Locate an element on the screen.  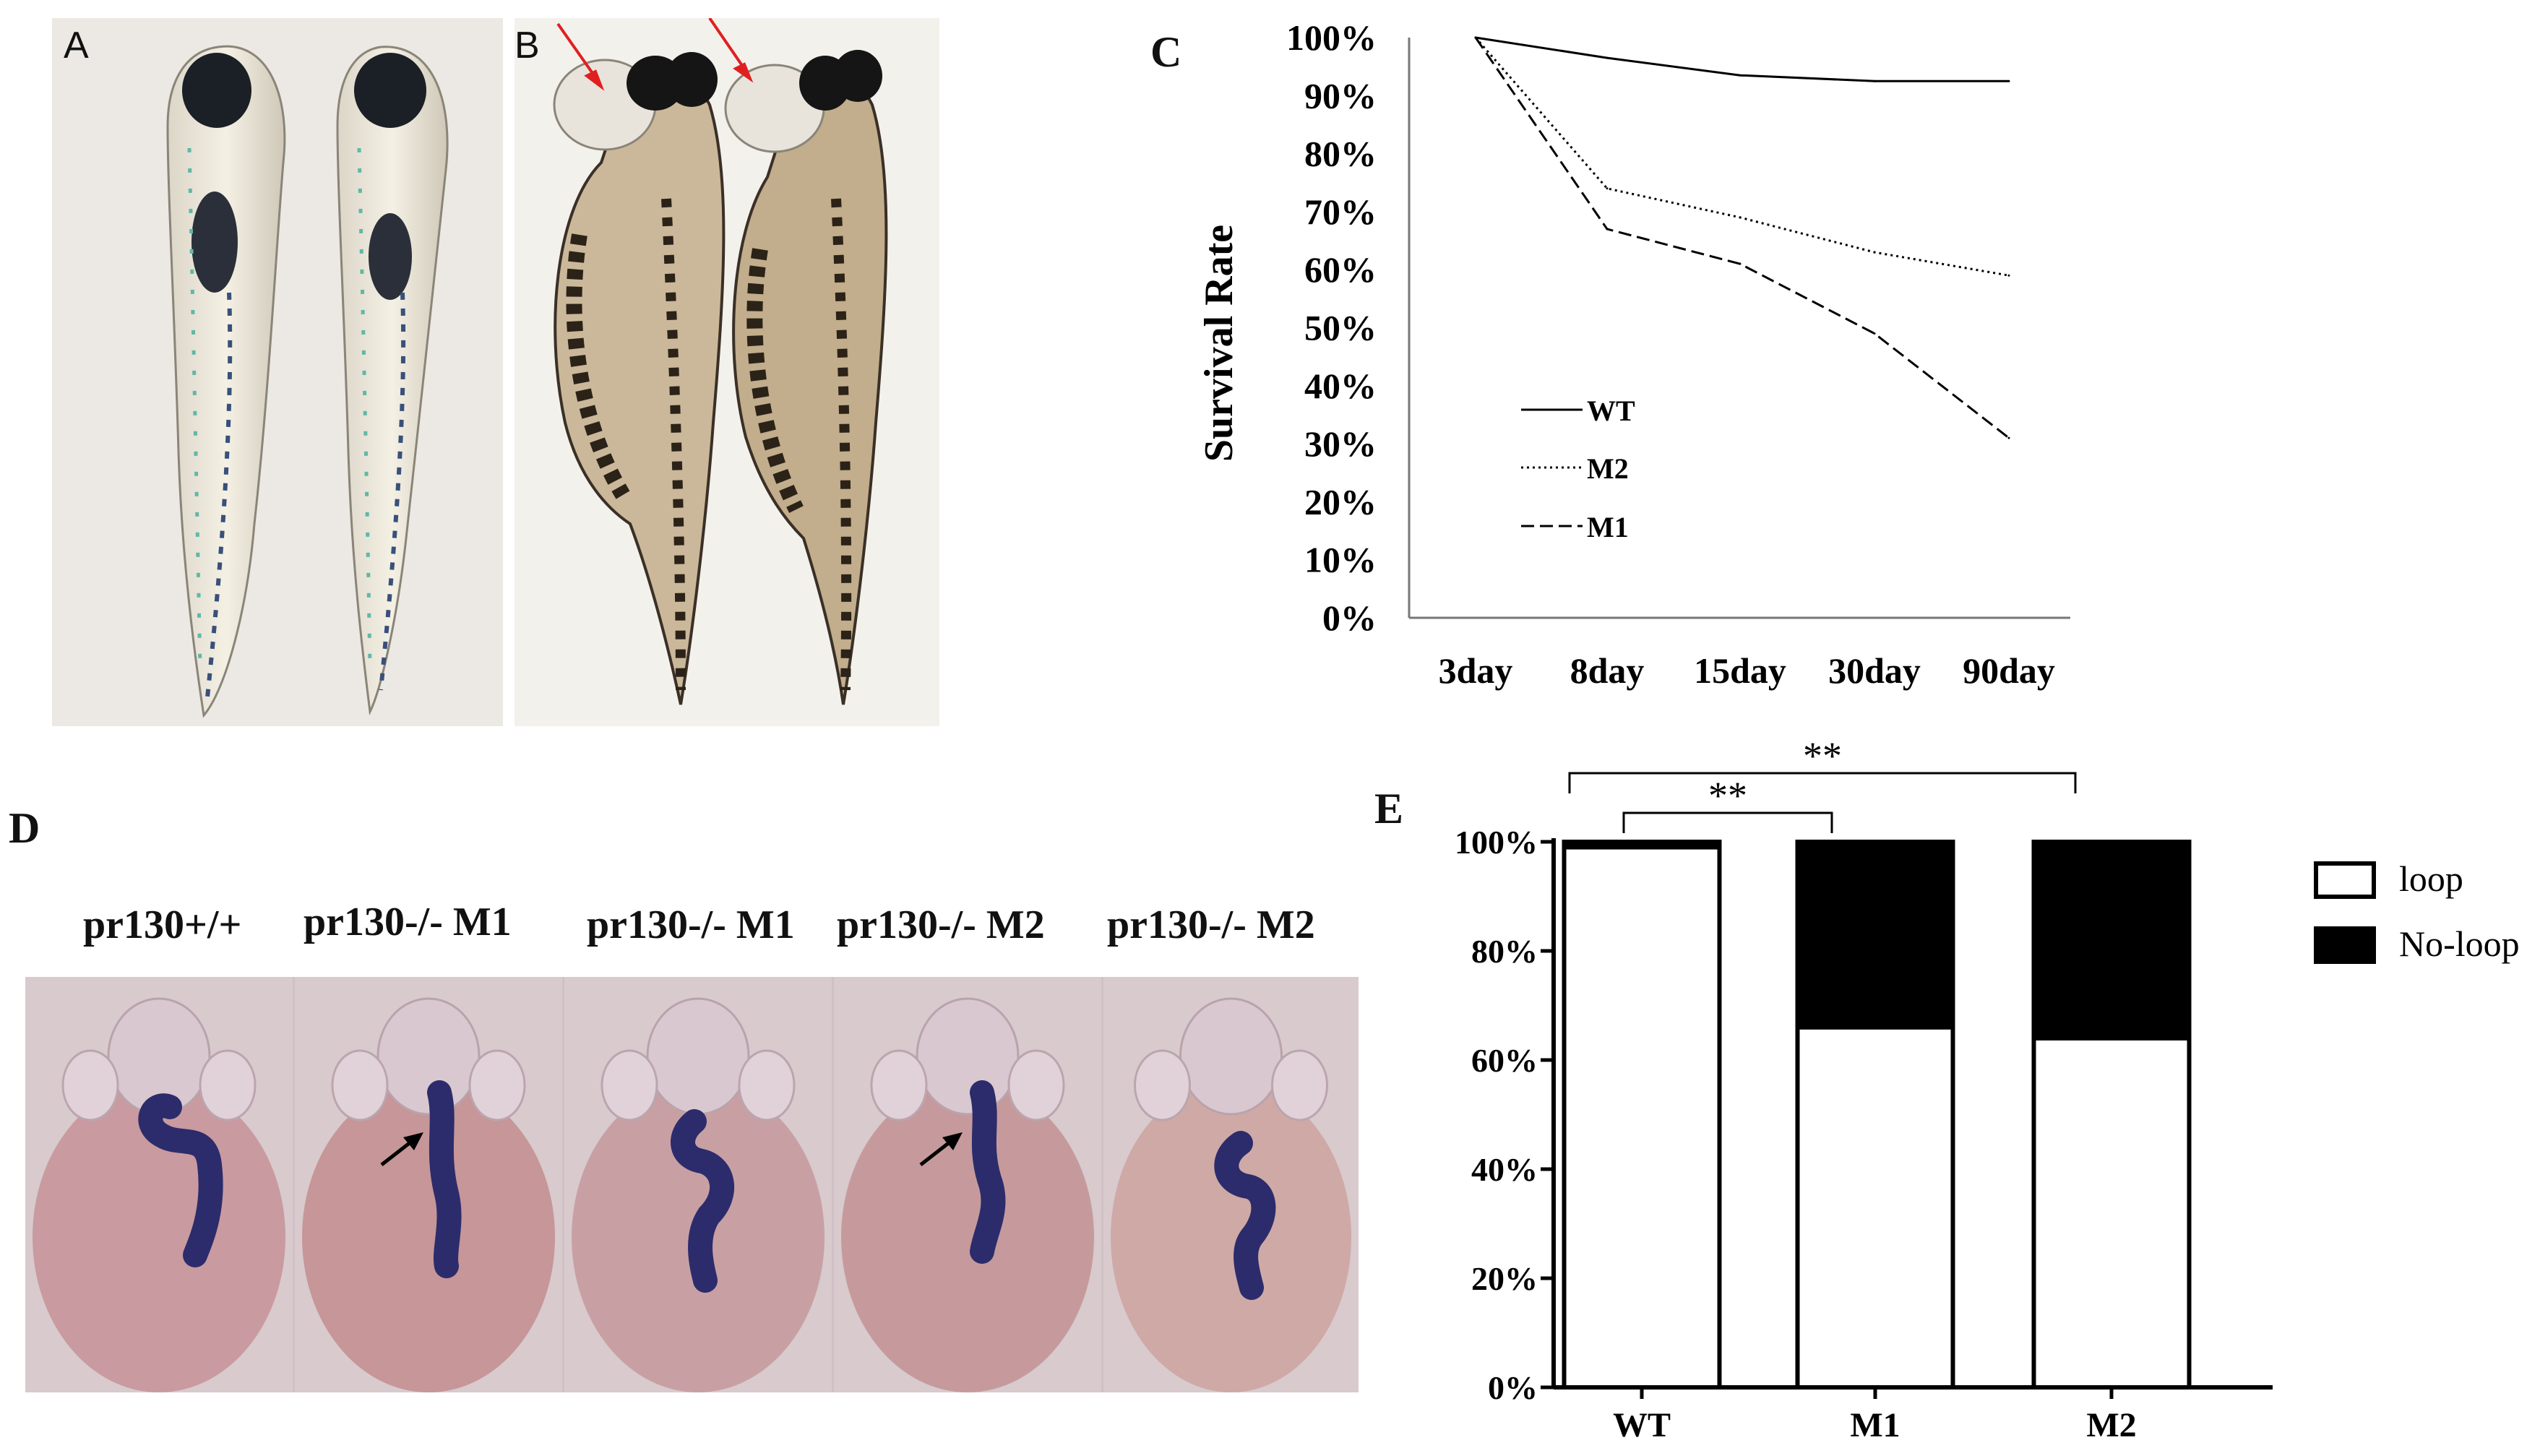
y-axis-label: Survival Rate is located at coordinates (1219, 343).